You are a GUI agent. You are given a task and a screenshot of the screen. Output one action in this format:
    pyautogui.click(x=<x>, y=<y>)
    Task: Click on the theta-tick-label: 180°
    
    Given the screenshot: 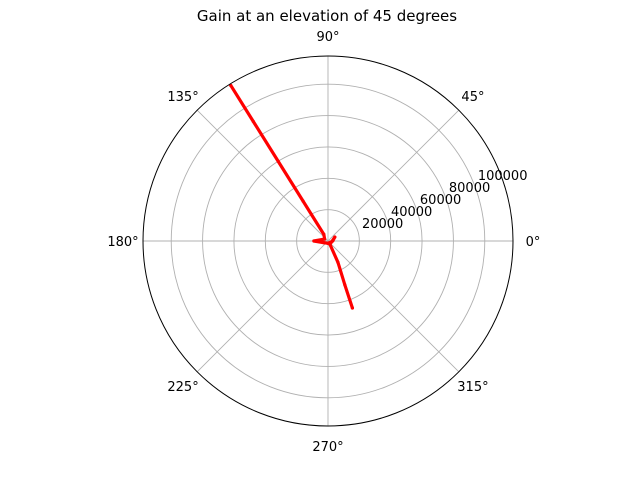 What is the action you would take?
    pyautogui.click(x=122, y=242)
    